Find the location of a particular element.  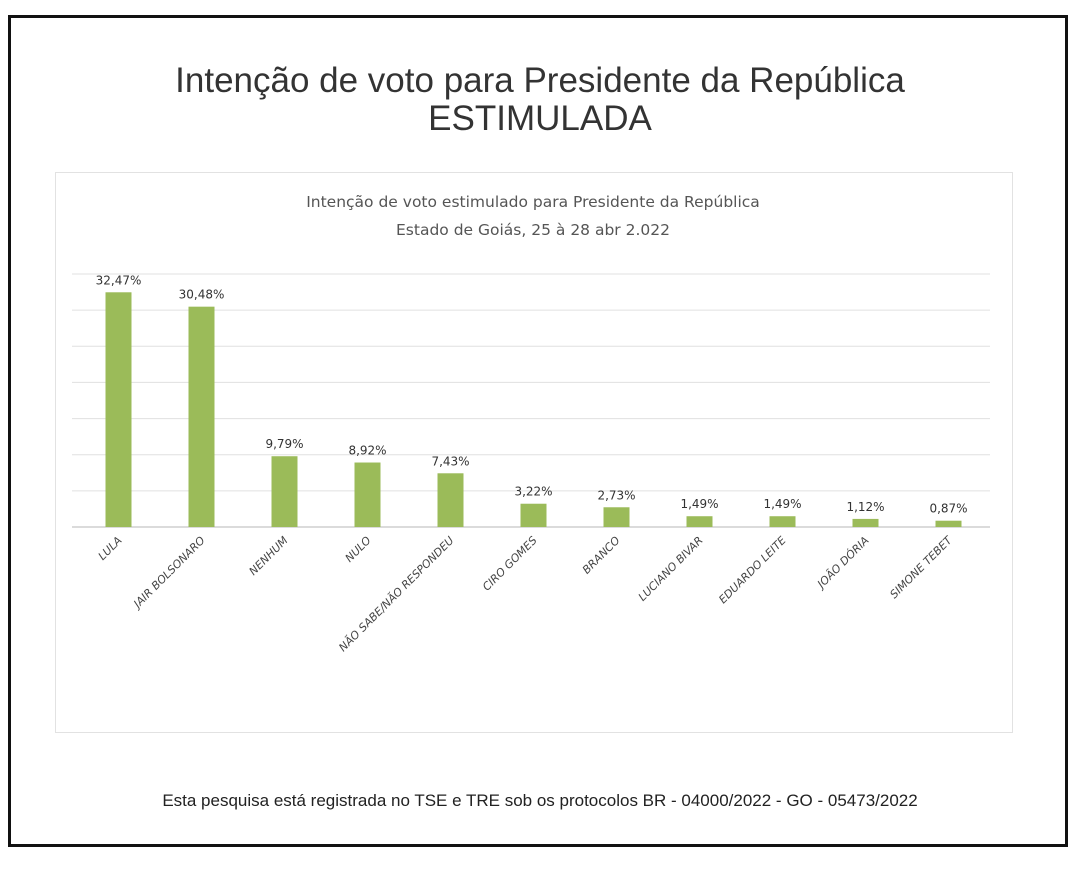

data-label: 2,73% is located at coordinates (616, 495).